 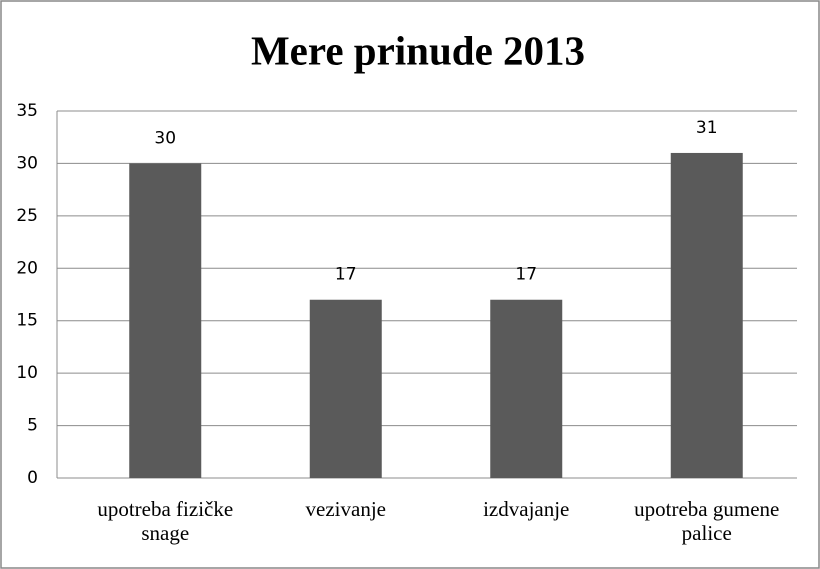 I want to click on y-tick-label: 35, so click(x=27, y=111).